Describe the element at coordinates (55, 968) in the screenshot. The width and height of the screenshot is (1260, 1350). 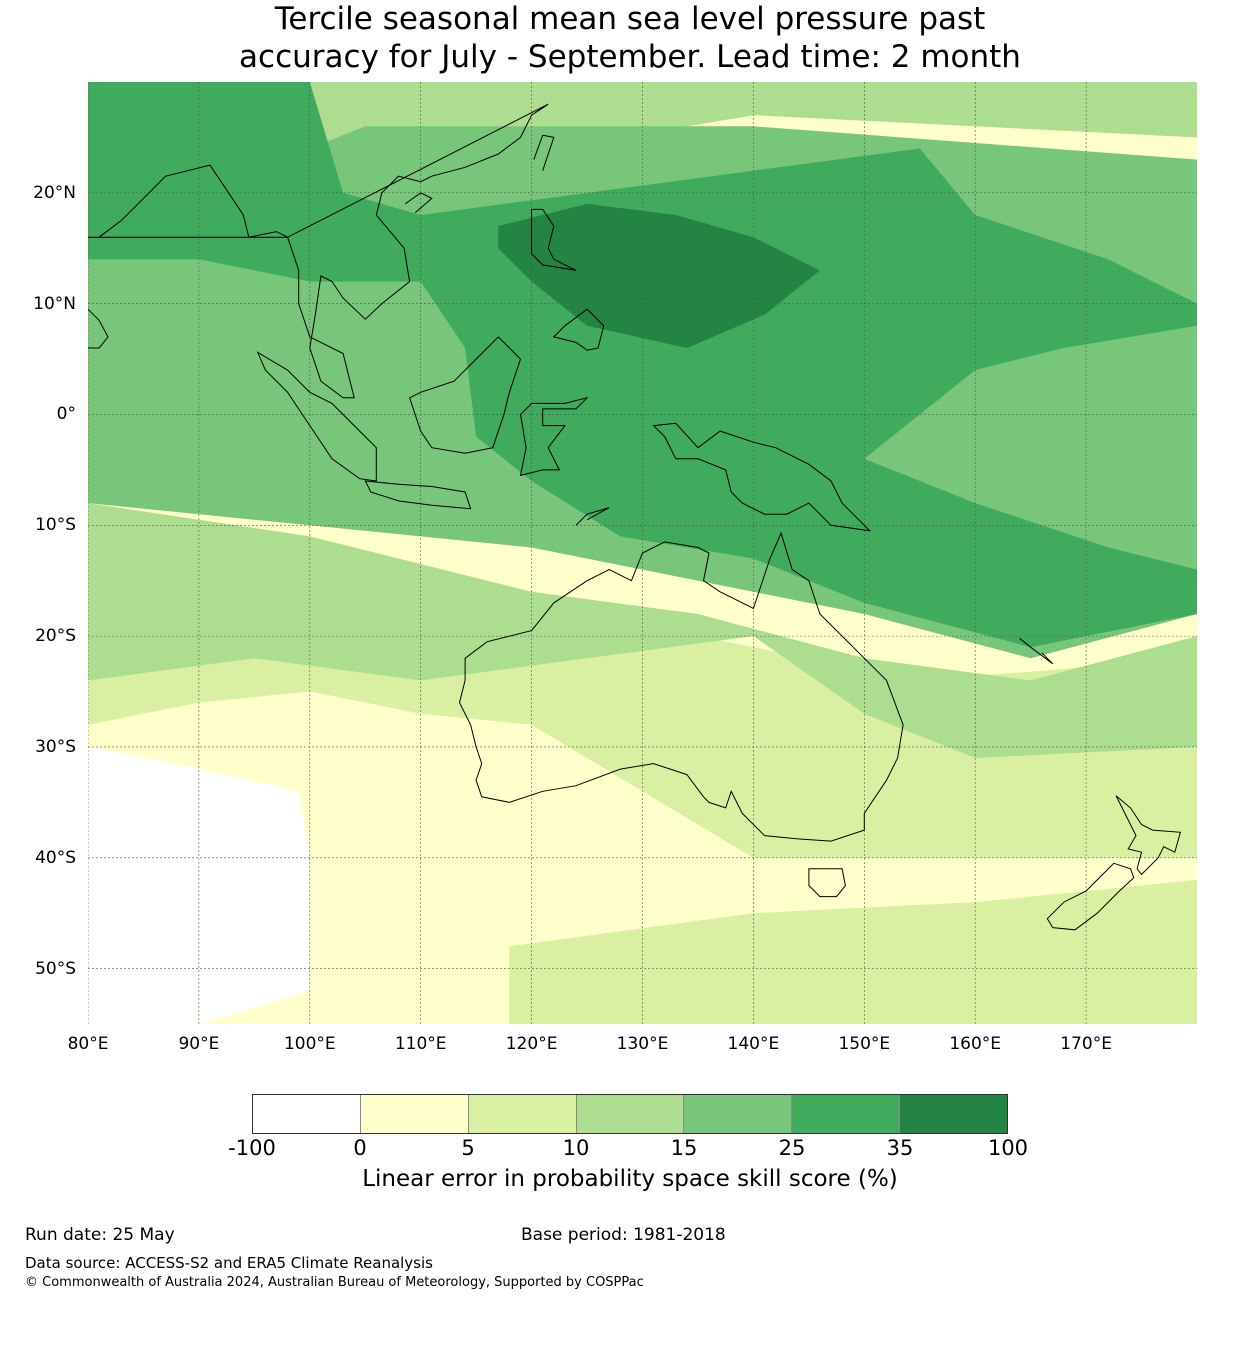
I see `lat-label: 50°S` at that location.